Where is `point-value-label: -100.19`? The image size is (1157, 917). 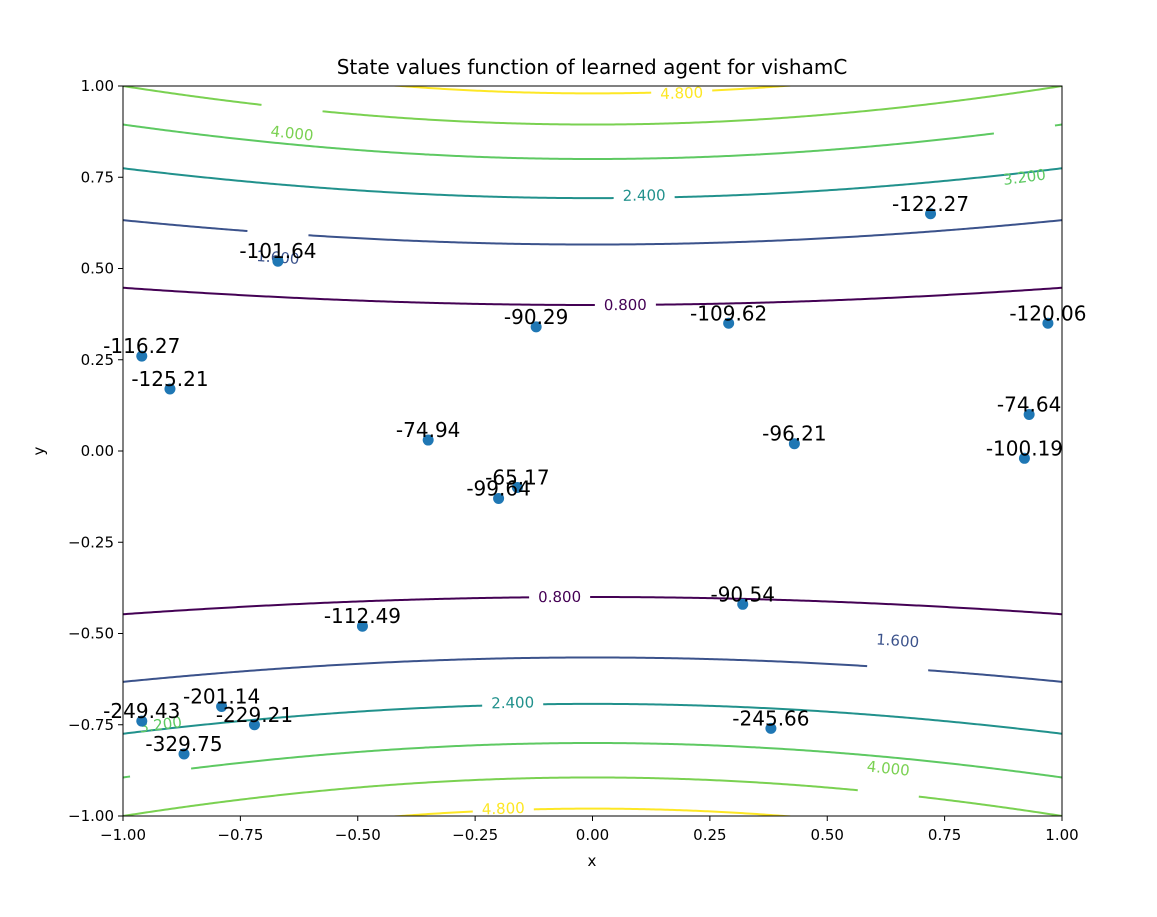 point-value-label: -100.19 is located at coordinates (1024, 448).